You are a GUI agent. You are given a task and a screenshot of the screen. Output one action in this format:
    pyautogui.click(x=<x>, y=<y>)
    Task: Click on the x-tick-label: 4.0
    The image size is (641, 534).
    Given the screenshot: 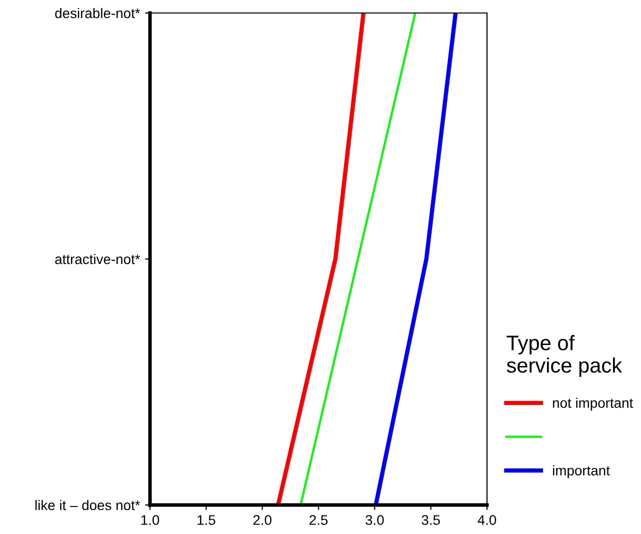 What is the action you would take?
    pyautogui.click(x=487, y=520)
    